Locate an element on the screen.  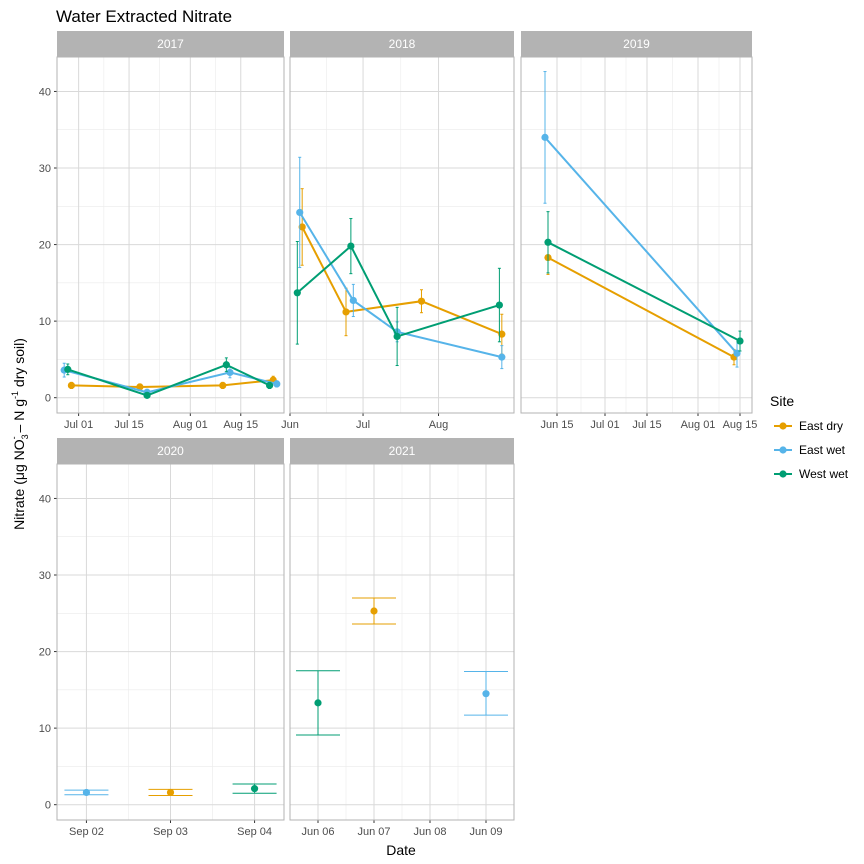
x-tick-label: Jun 15 is located at coordinates (556, 425).